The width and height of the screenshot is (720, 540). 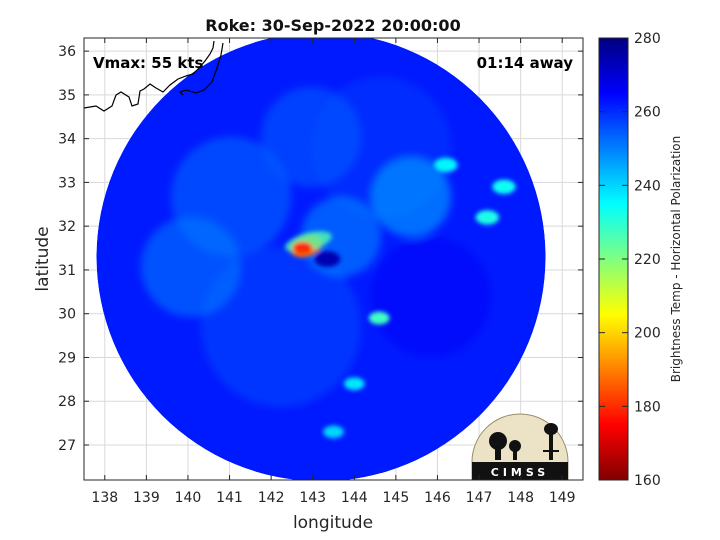 What do you see at coordinates (332, 25) in the screenshot?
I see `chart-title: Roke: 30-Sep-2022 20:00:00` at bounding box center [332, 25].